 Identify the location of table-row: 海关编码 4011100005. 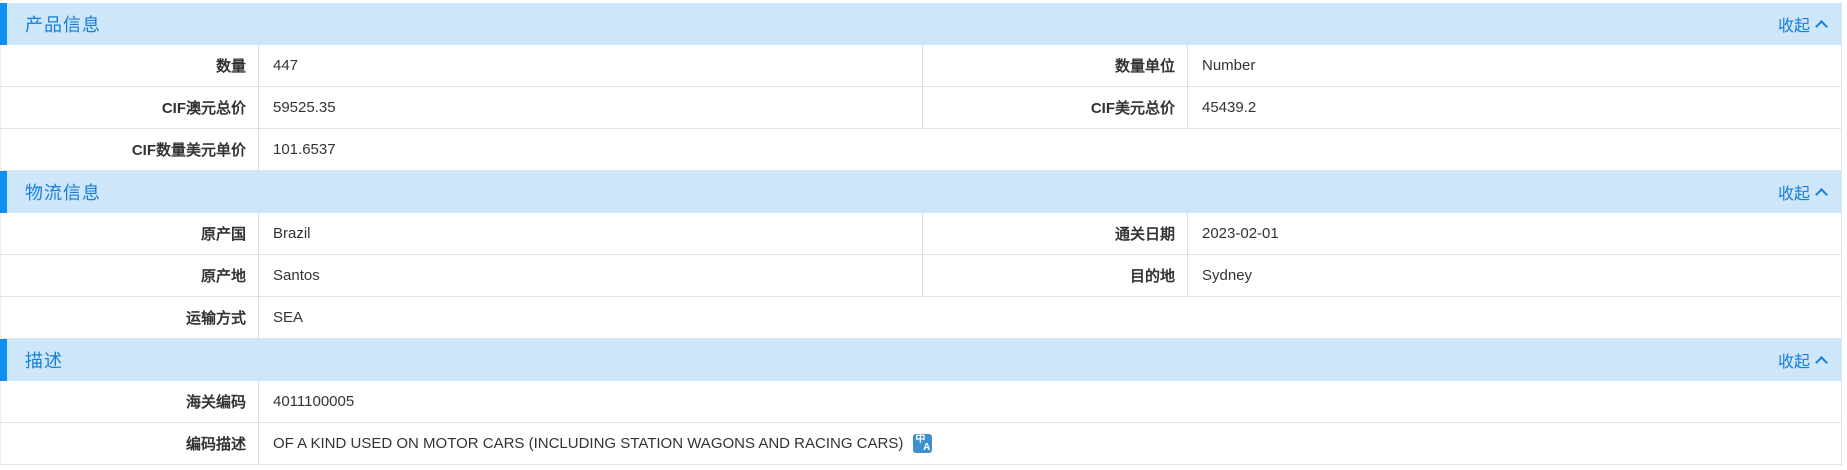
(921, 402).